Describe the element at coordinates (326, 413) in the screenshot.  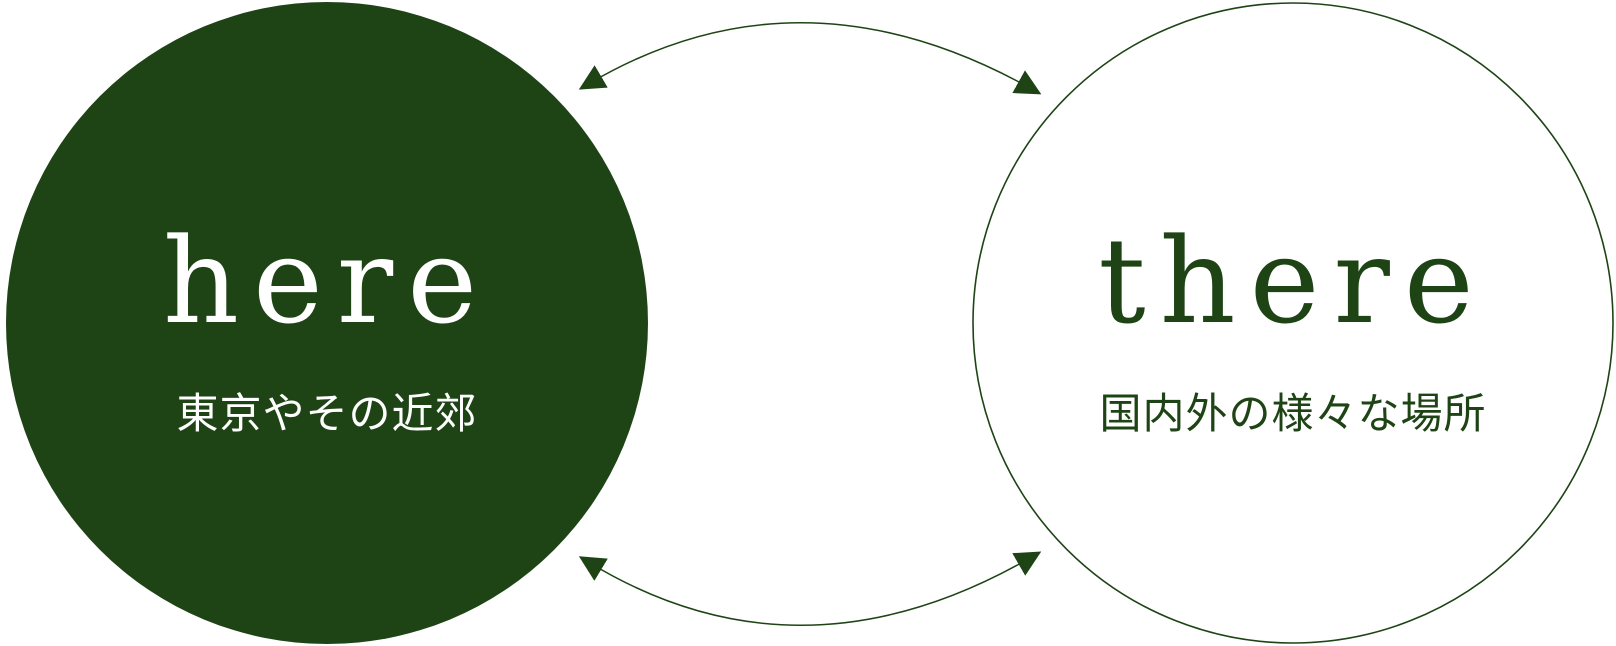
I see `here-subtitle: 東京やその近郊` at that location.